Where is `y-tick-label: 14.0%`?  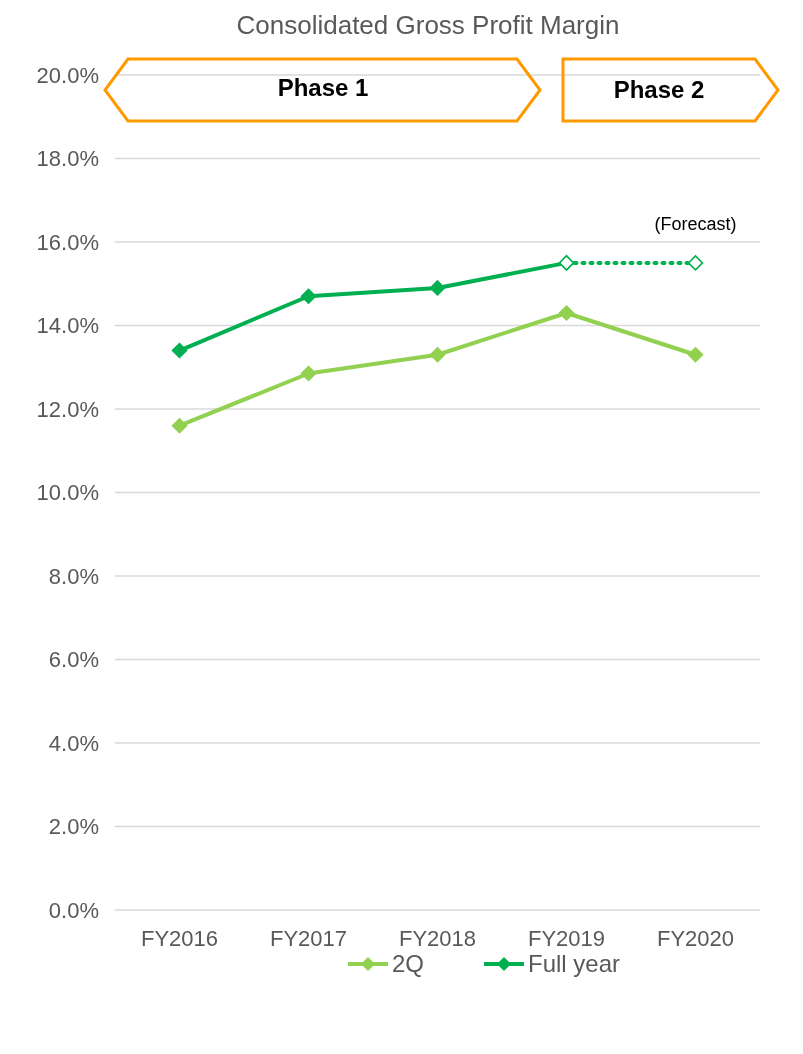
y-tick-label: 14.0% is located at coordinates (67, 326).